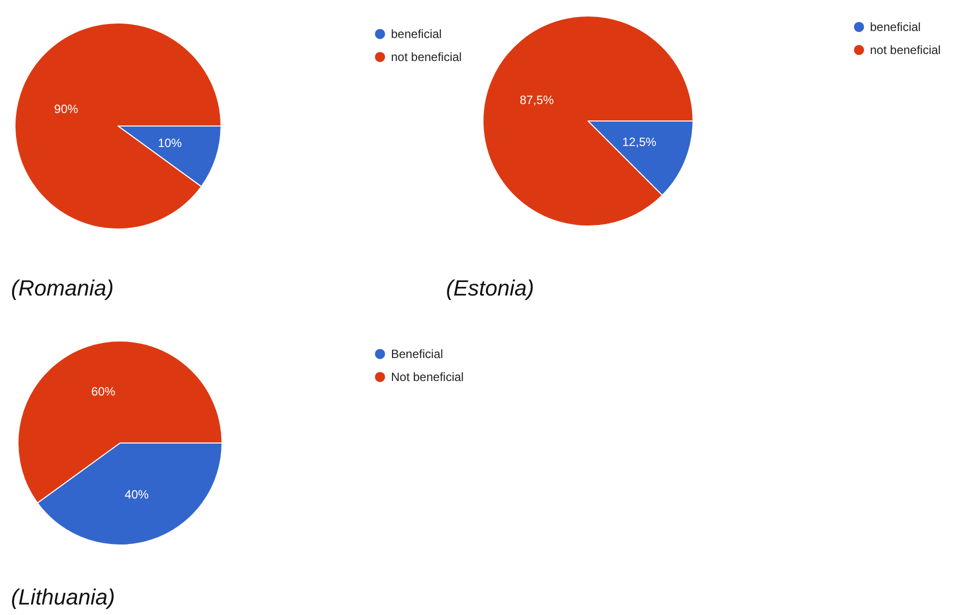  What do you see at coordinates (62, 288) in the screenshot?
I see `text: (Romania)` at bounding box center [62, 288].